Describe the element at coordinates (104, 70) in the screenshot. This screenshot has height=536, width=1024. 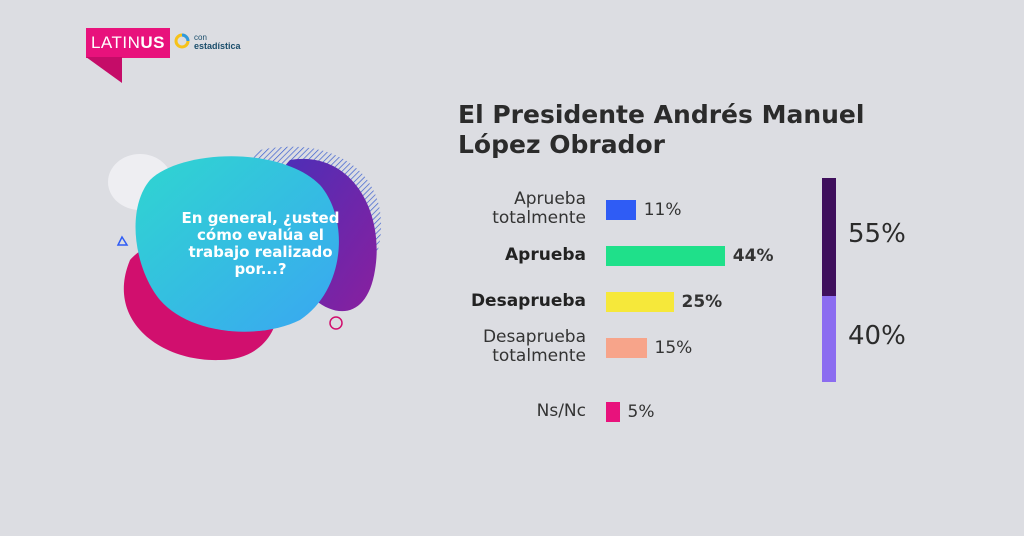
I see `latinus-tail-shape` at that location.